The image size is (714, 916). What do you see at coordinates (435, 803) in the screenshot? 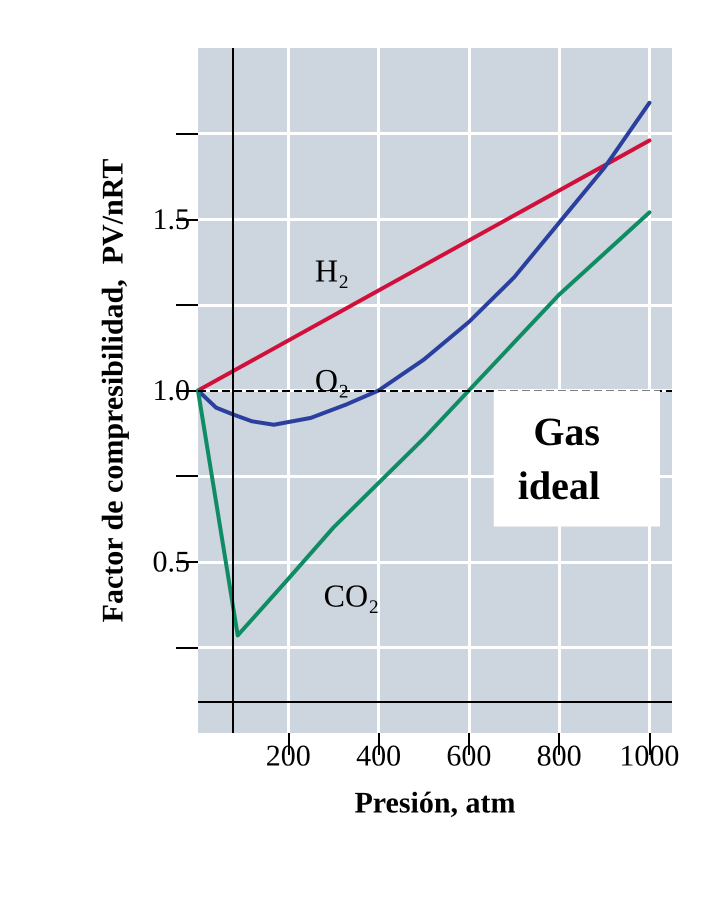
I see `x-axis-title: Presión, atm` at bounding box center [435, 803].